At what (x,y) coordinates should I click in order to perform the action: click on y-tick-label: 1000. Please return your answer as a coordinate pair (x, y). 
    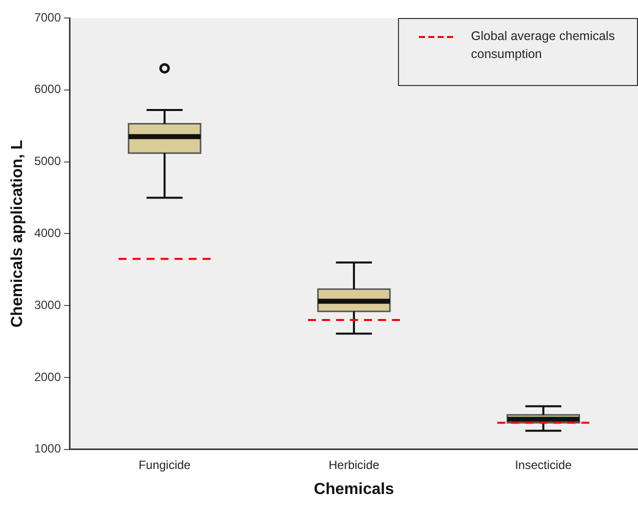
    Looking at the image, I should click on (48, 449).